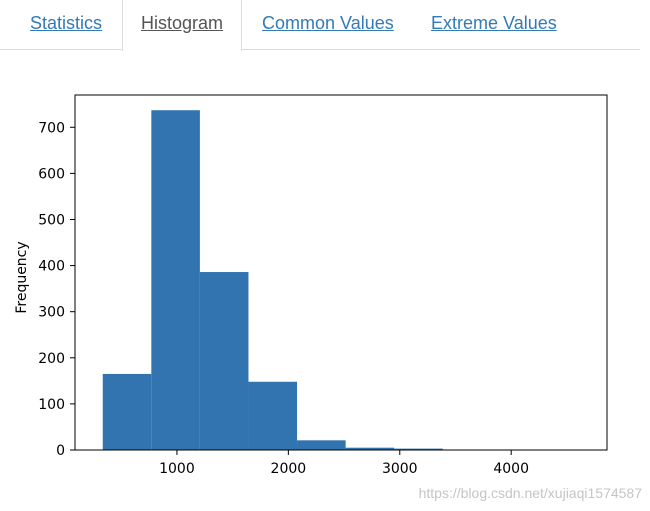 This screenshot has width=650, height=511. I want to click on y-tick-label: 100, so click(51, 405).